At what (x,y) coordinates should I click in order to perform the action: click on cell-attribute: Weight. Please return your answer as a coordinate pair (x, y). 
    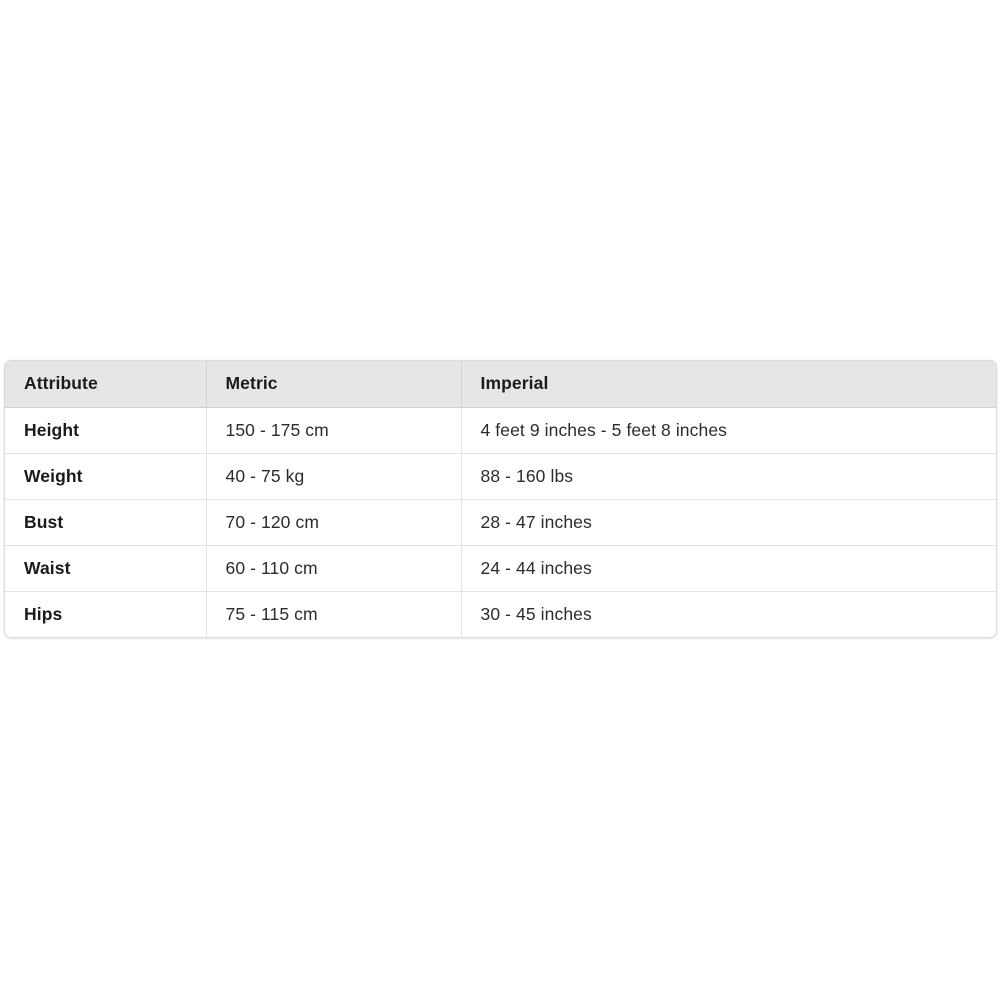
    Looking at the image, I should click on (106, 476).